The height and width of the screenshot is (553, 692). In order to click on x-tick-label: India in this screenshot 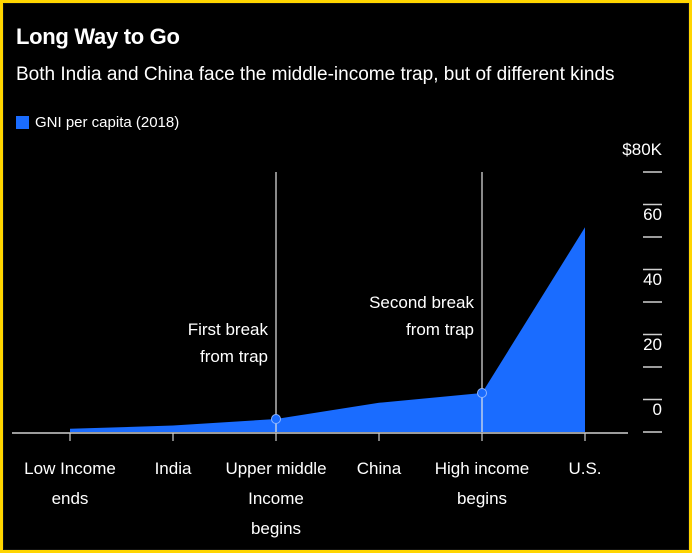, I will do `click(173, 468)`.